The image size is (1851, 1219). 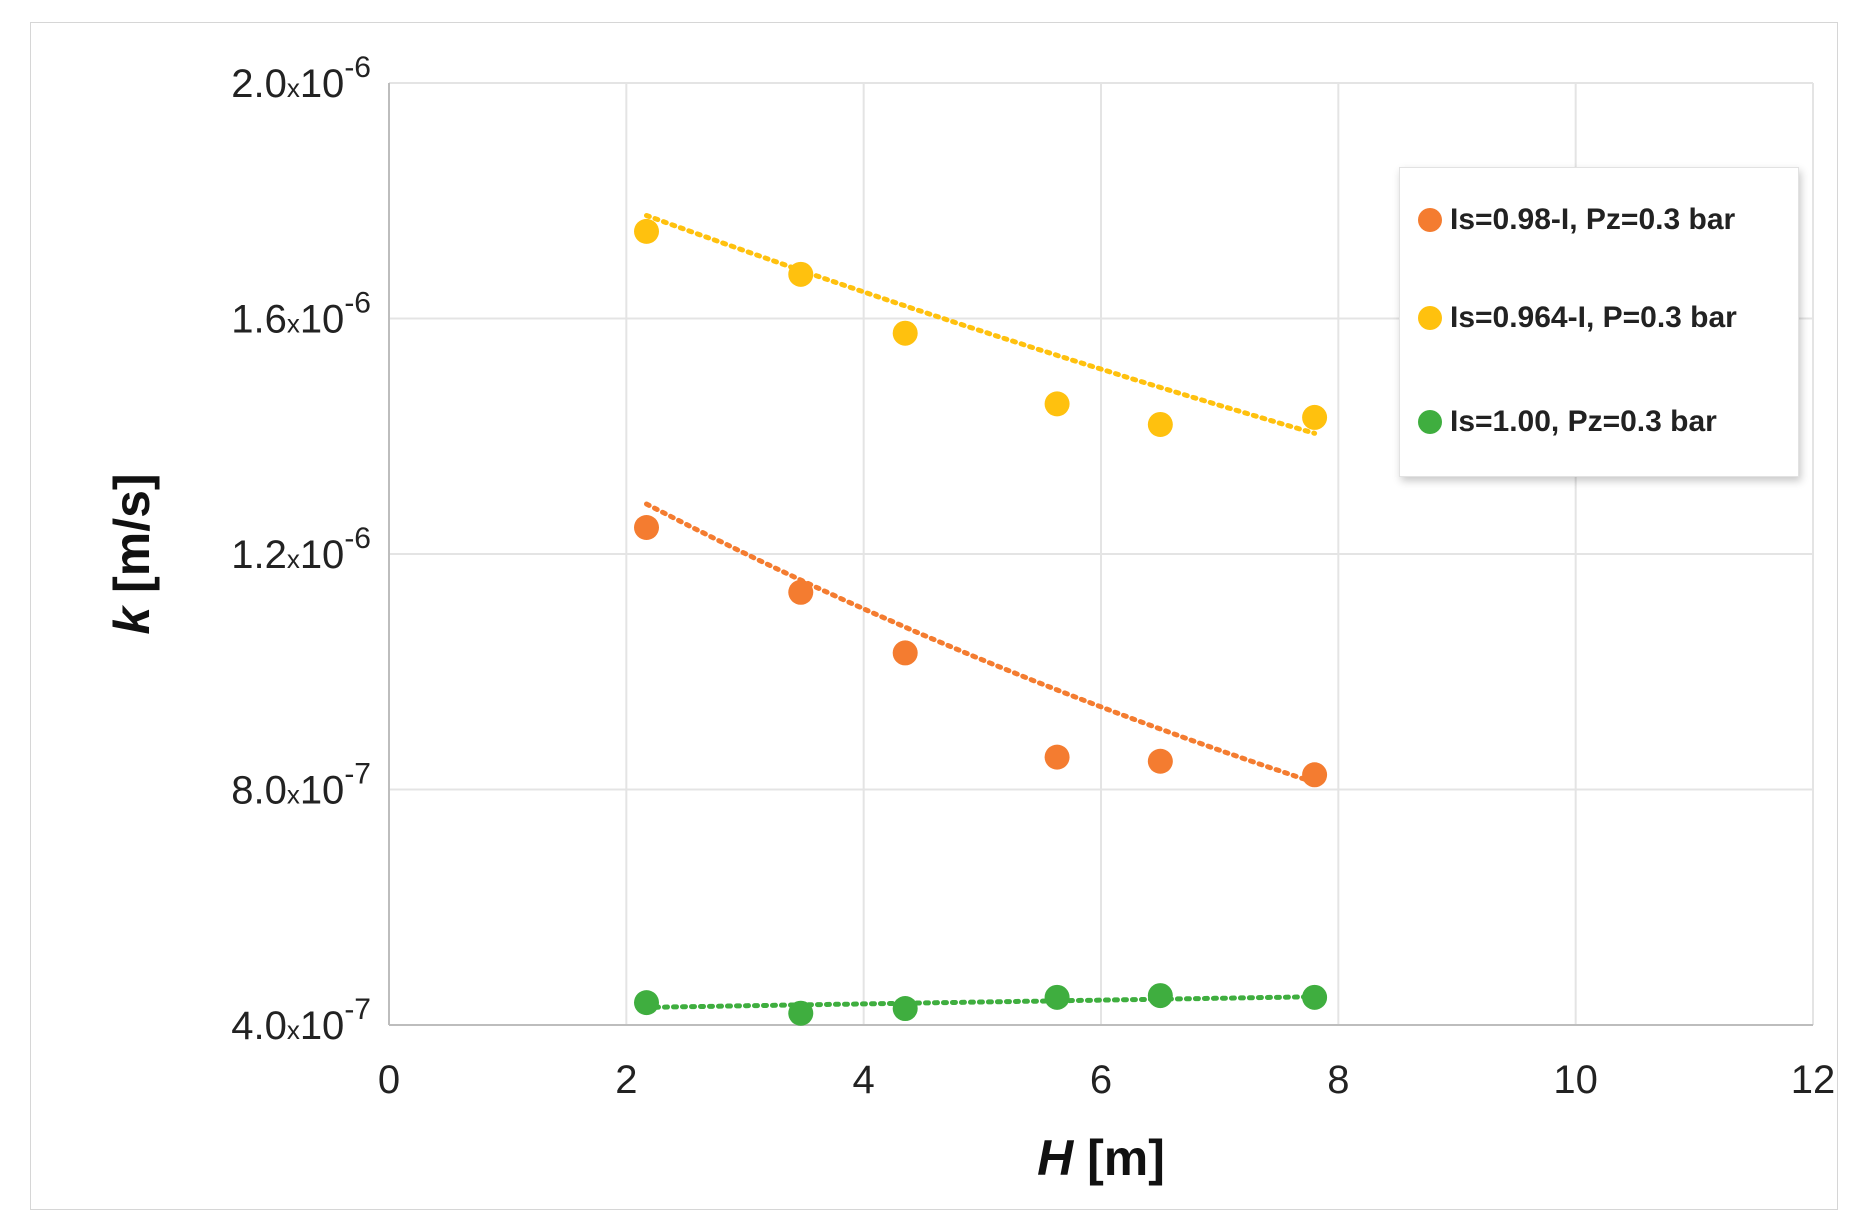 I want to click on x-tick-label-1: 2, so click(x=626, y=1080).